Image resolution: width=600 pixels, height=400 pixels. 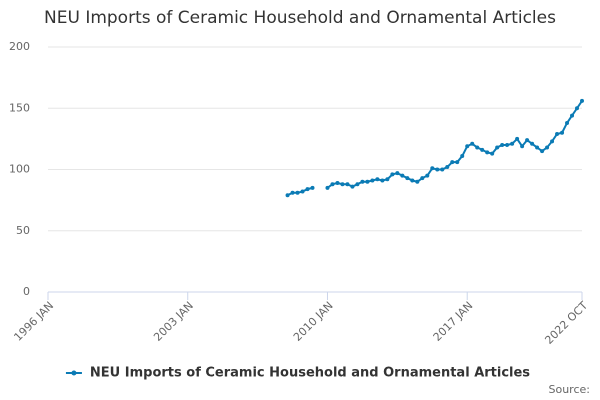 I want to click on x-tick-label: 1996 JAN, so click(x=33, y=321).